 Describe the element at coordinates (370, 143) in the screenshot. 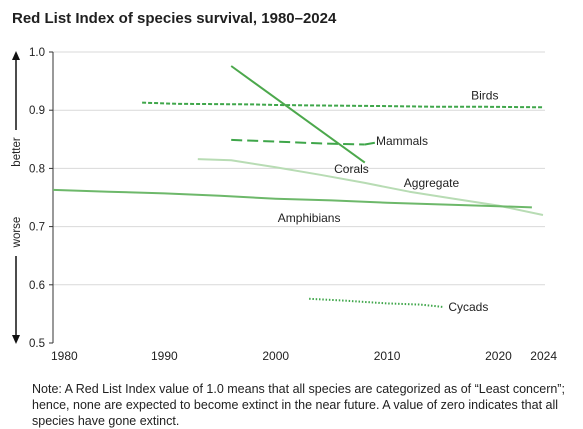

I see `mammals-leader` at that location.